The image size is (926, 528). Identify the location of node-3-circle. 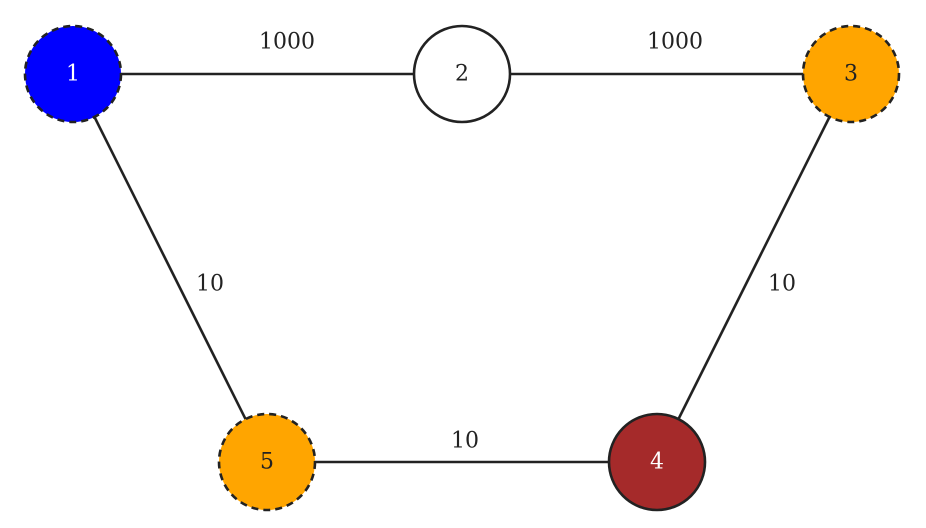
(851, 74).